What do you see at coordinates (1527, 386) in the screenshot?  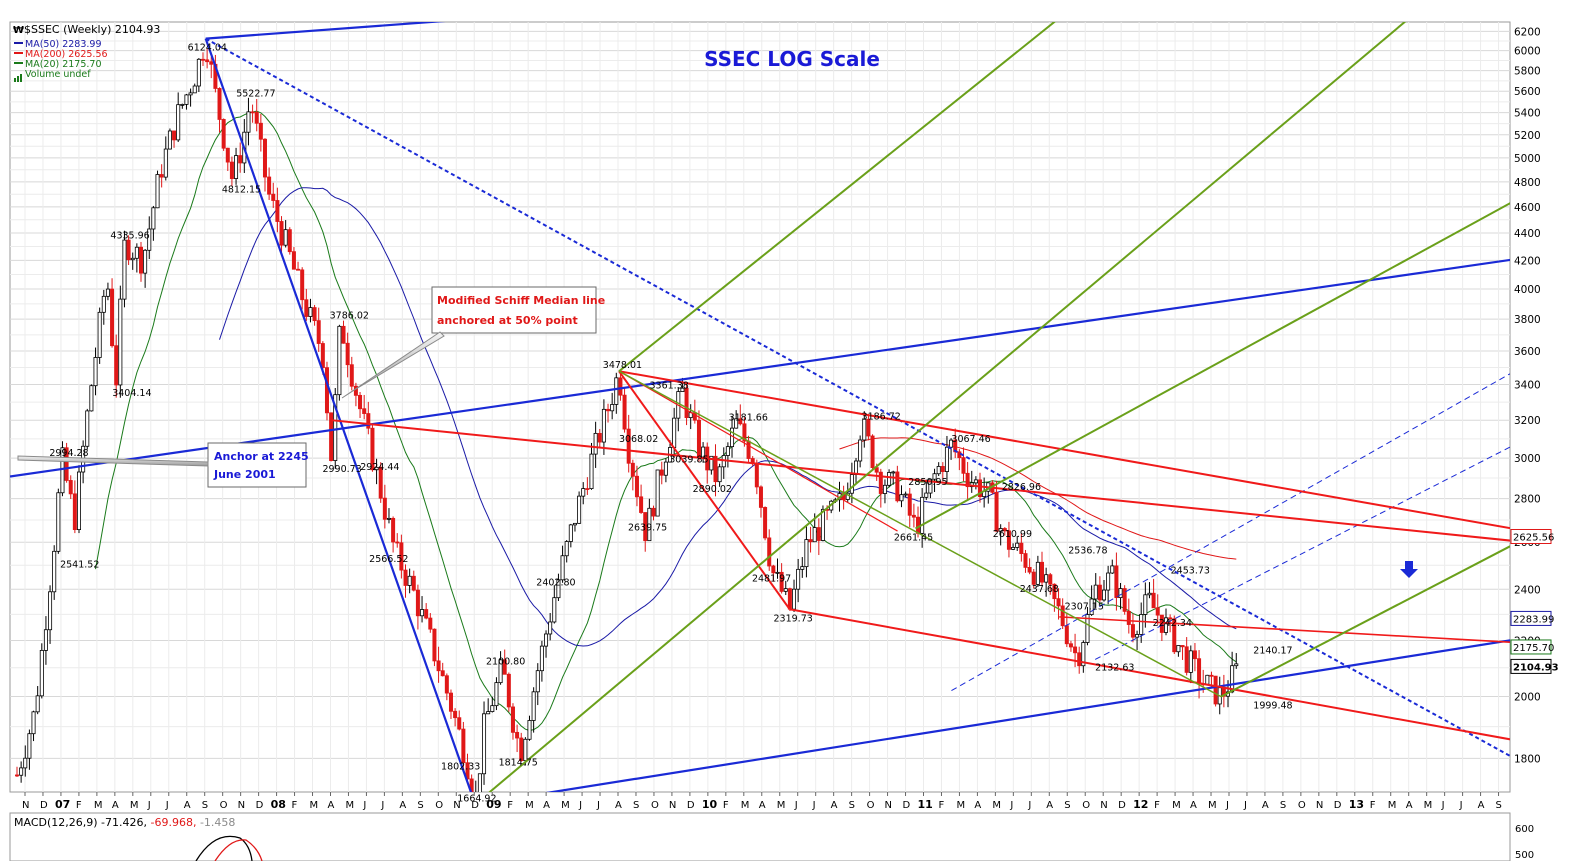 I see `y-tick-label: 3400` at bounding box center [1527, 386].